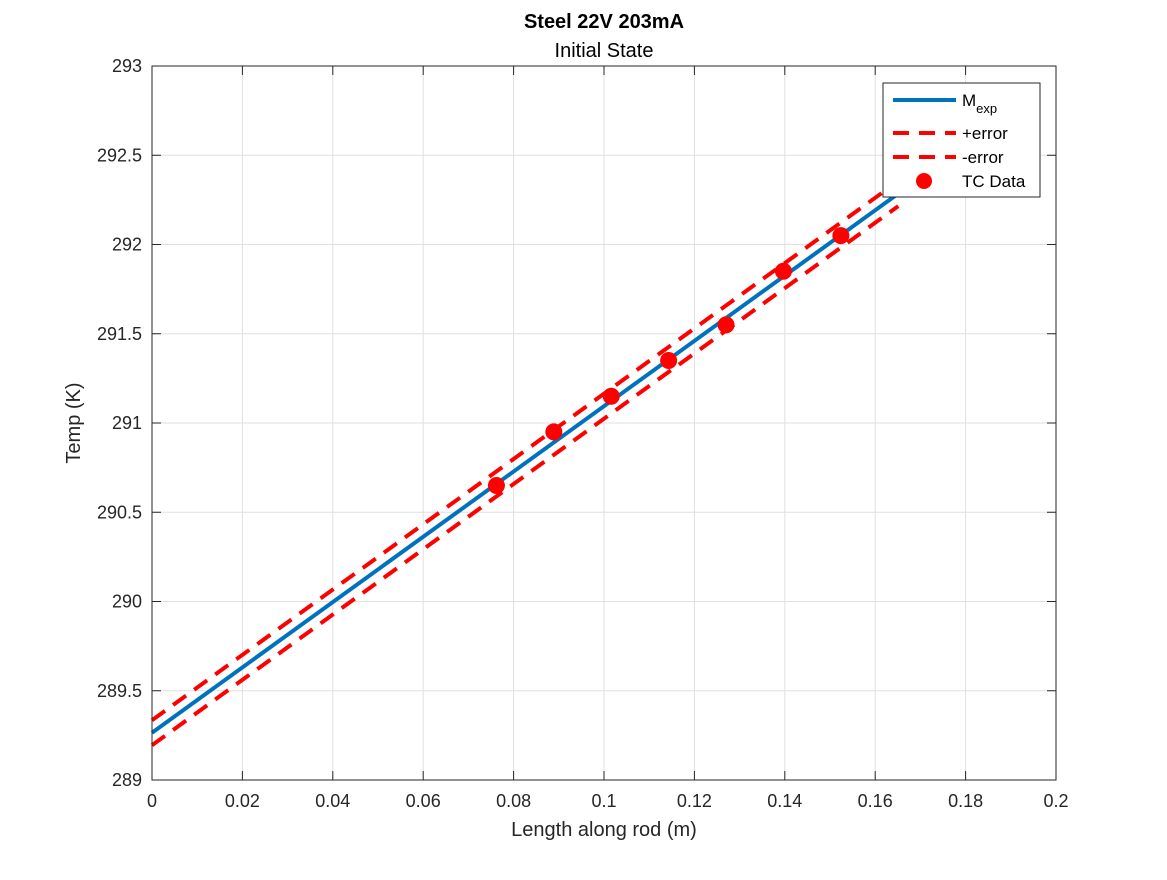 The image size is (1167, 880). What do you see at coordinates (969, 100) in the screenshot?
I see `legend-label-text: M` at bounding box center [969, 100].